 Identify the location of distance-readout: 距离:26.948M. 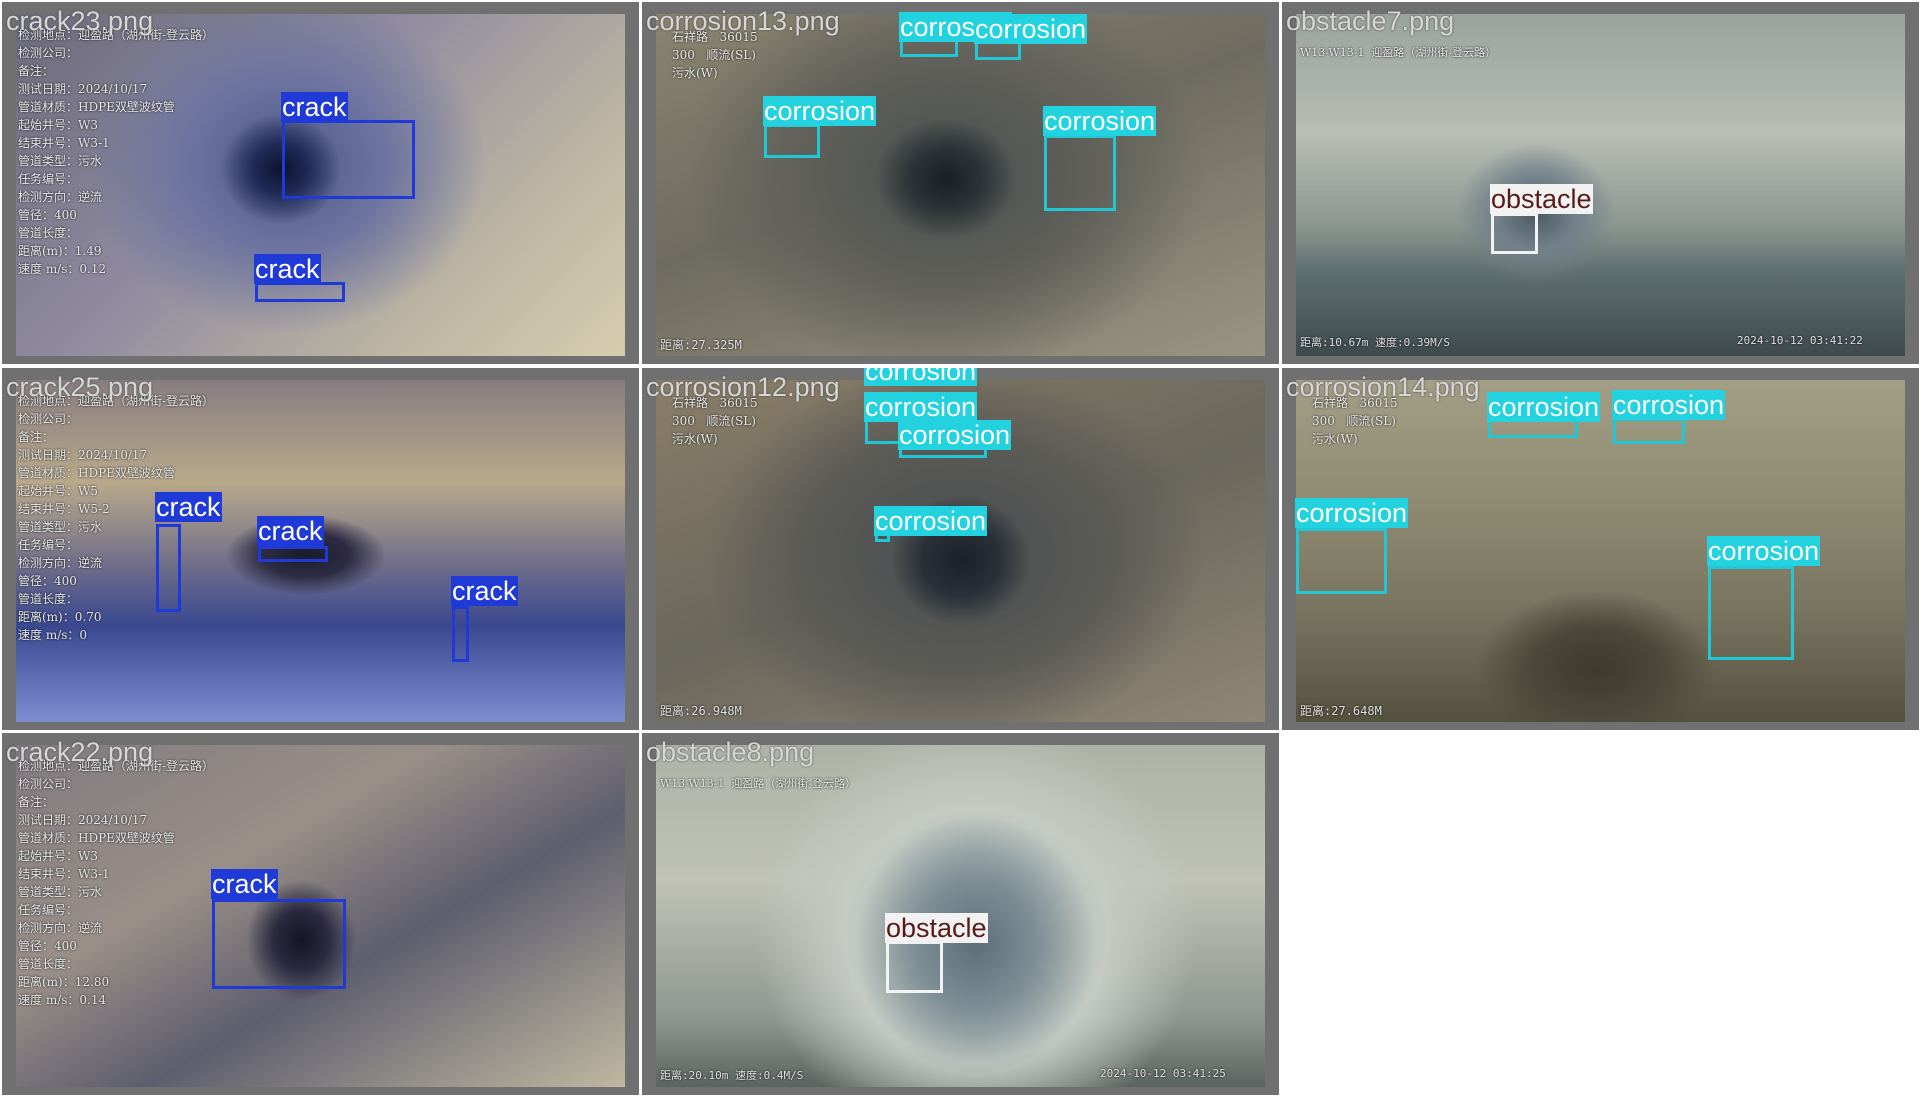
(701, 711).